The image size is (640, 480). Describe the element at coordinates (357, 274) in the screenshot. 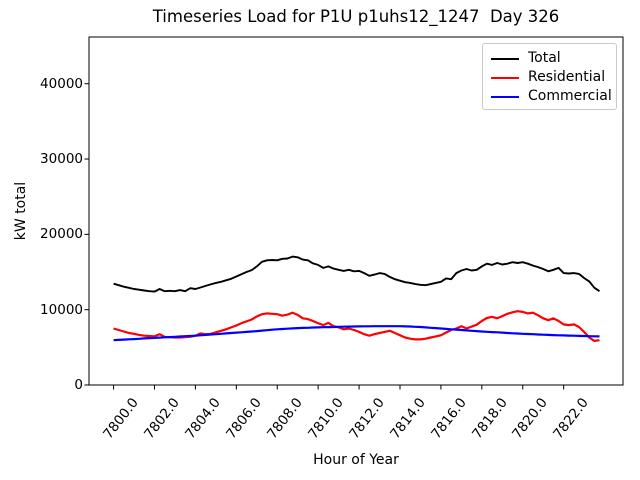

I see `series-line-total` at that location.